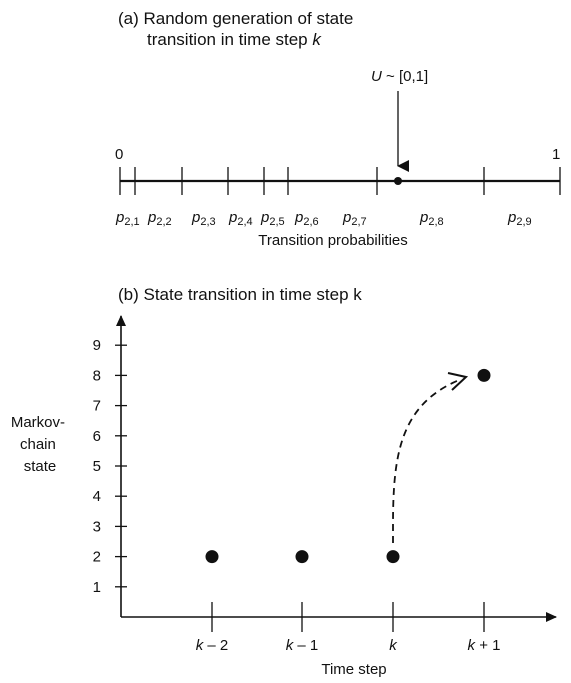  What do you see at coordinates (348, 628) in the screenshot?
I see `x-axis-ticks: k – 2 k – 1 k k + 1` at bounding box center [348, 628].